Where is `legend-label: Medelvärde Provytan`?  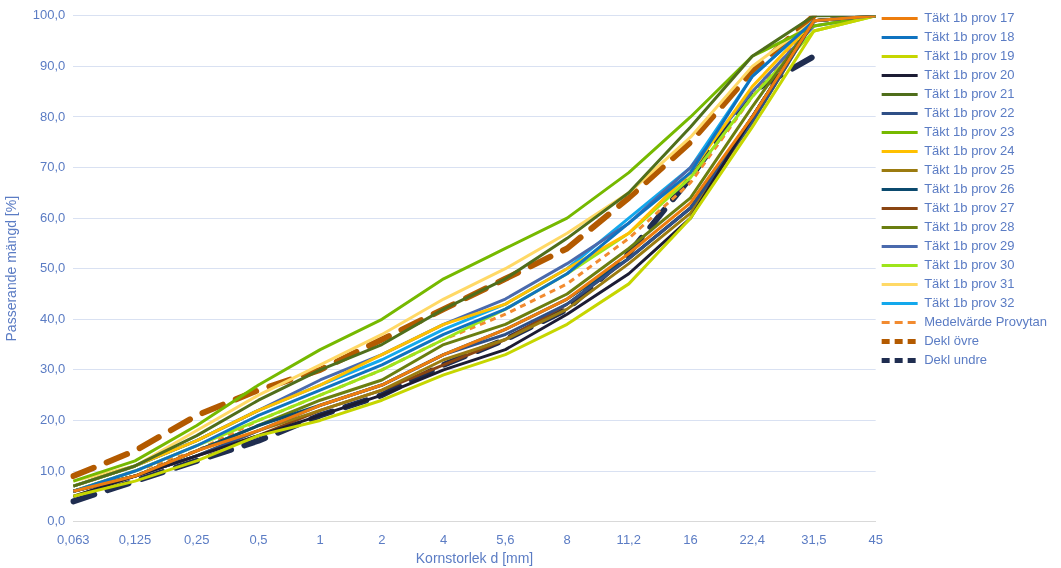
legend-label: Medelvärde Provytan is located at coordinates (985, 322).